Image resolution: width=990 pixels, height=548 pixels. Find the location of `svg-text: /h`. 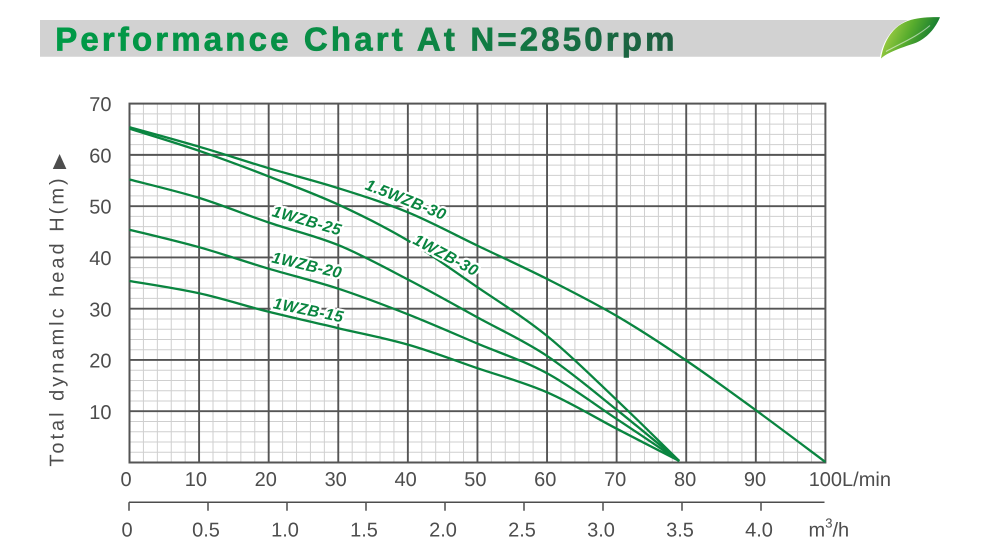

svg-text: /h is located at coordinates (841, 531).